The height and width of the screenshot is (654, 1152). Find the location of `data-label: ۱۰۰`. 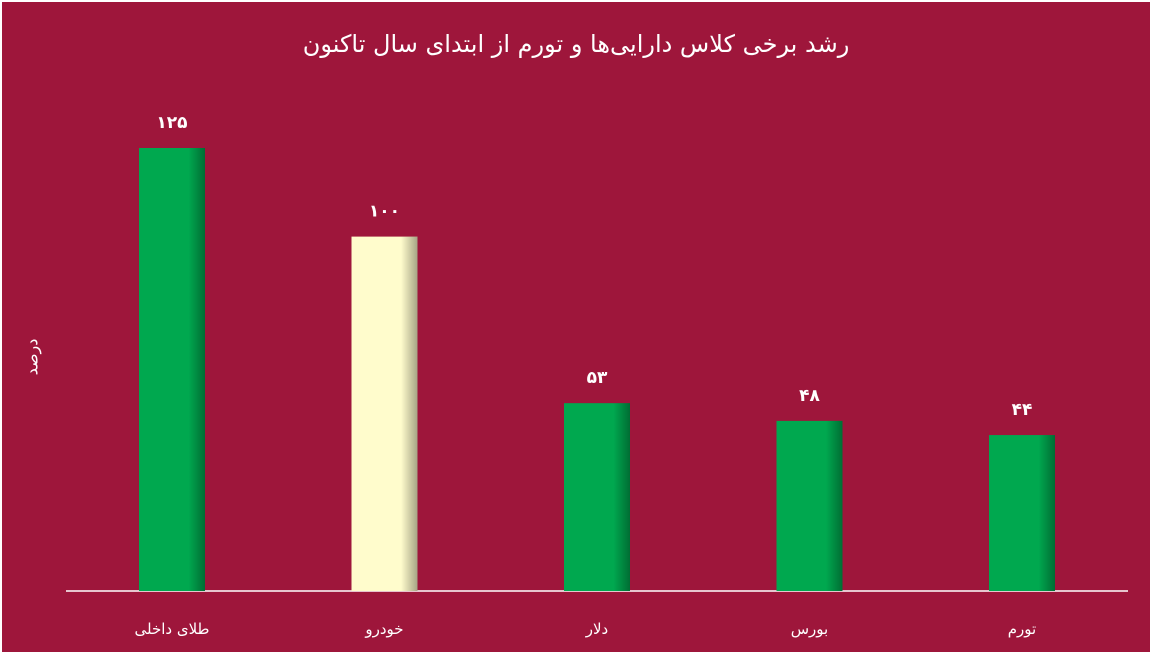

data-label: ۱۰۰ is located at coordinates (384, 212).